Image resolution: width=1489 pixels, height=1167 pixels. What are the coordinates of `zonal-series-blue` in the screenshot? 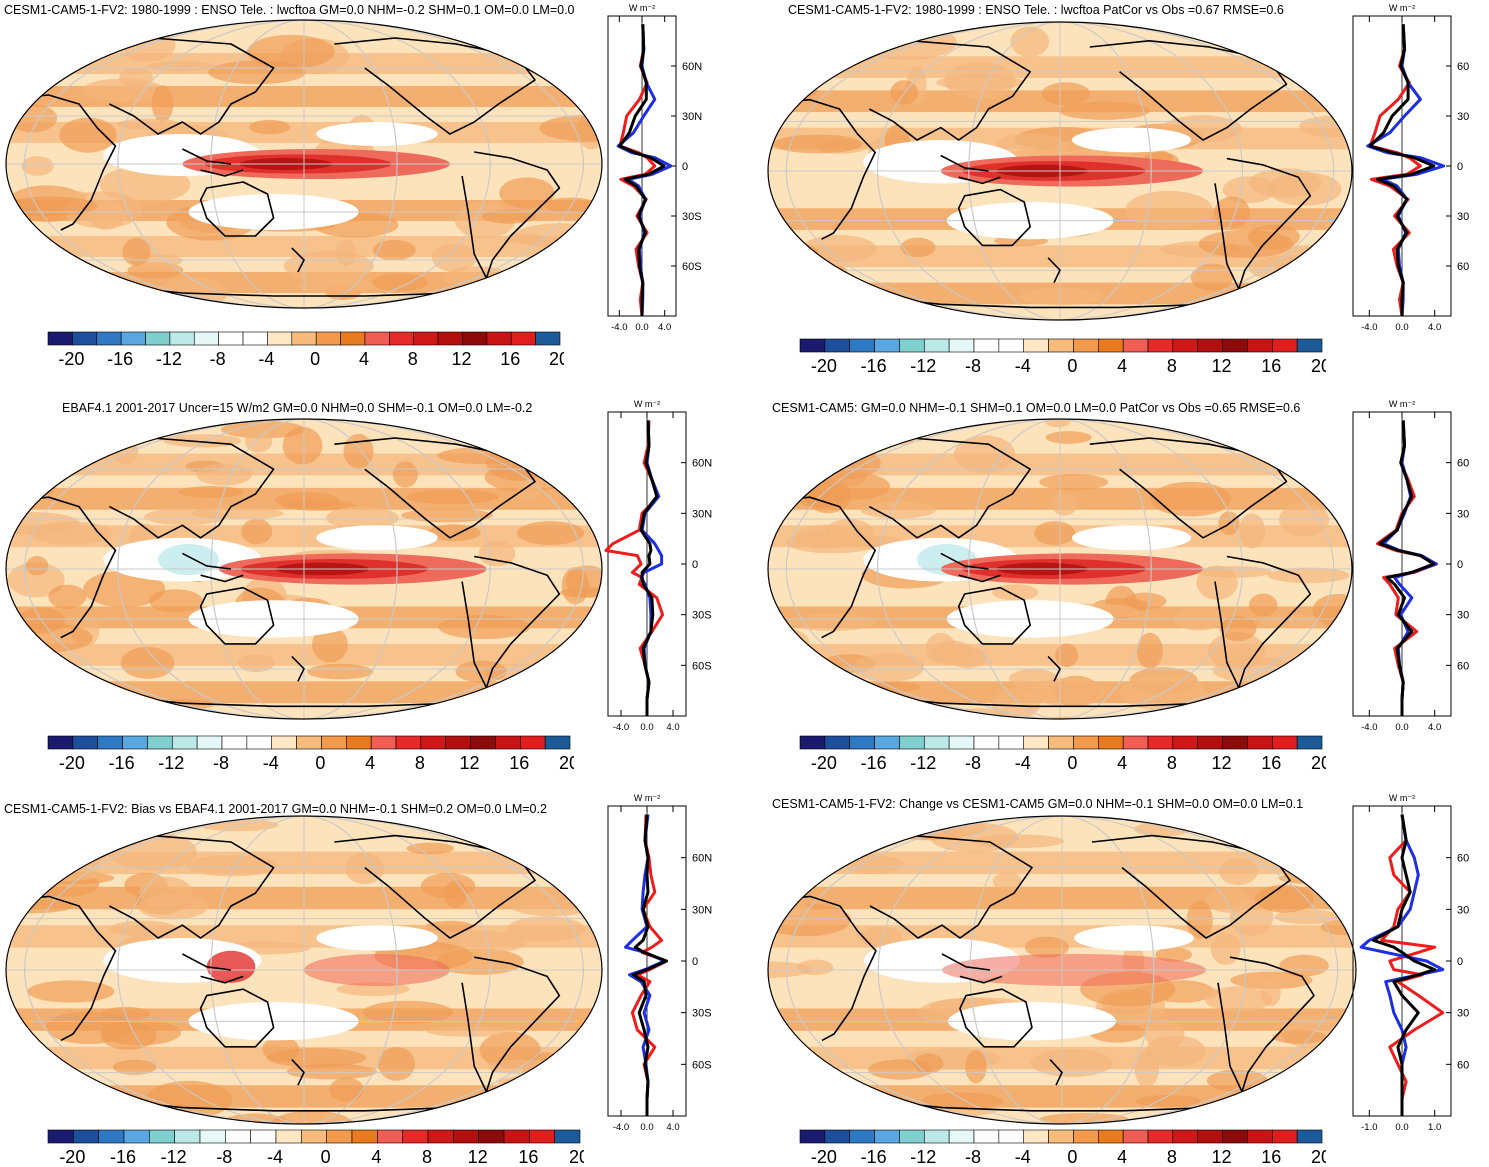 It's located at (1410, 568).